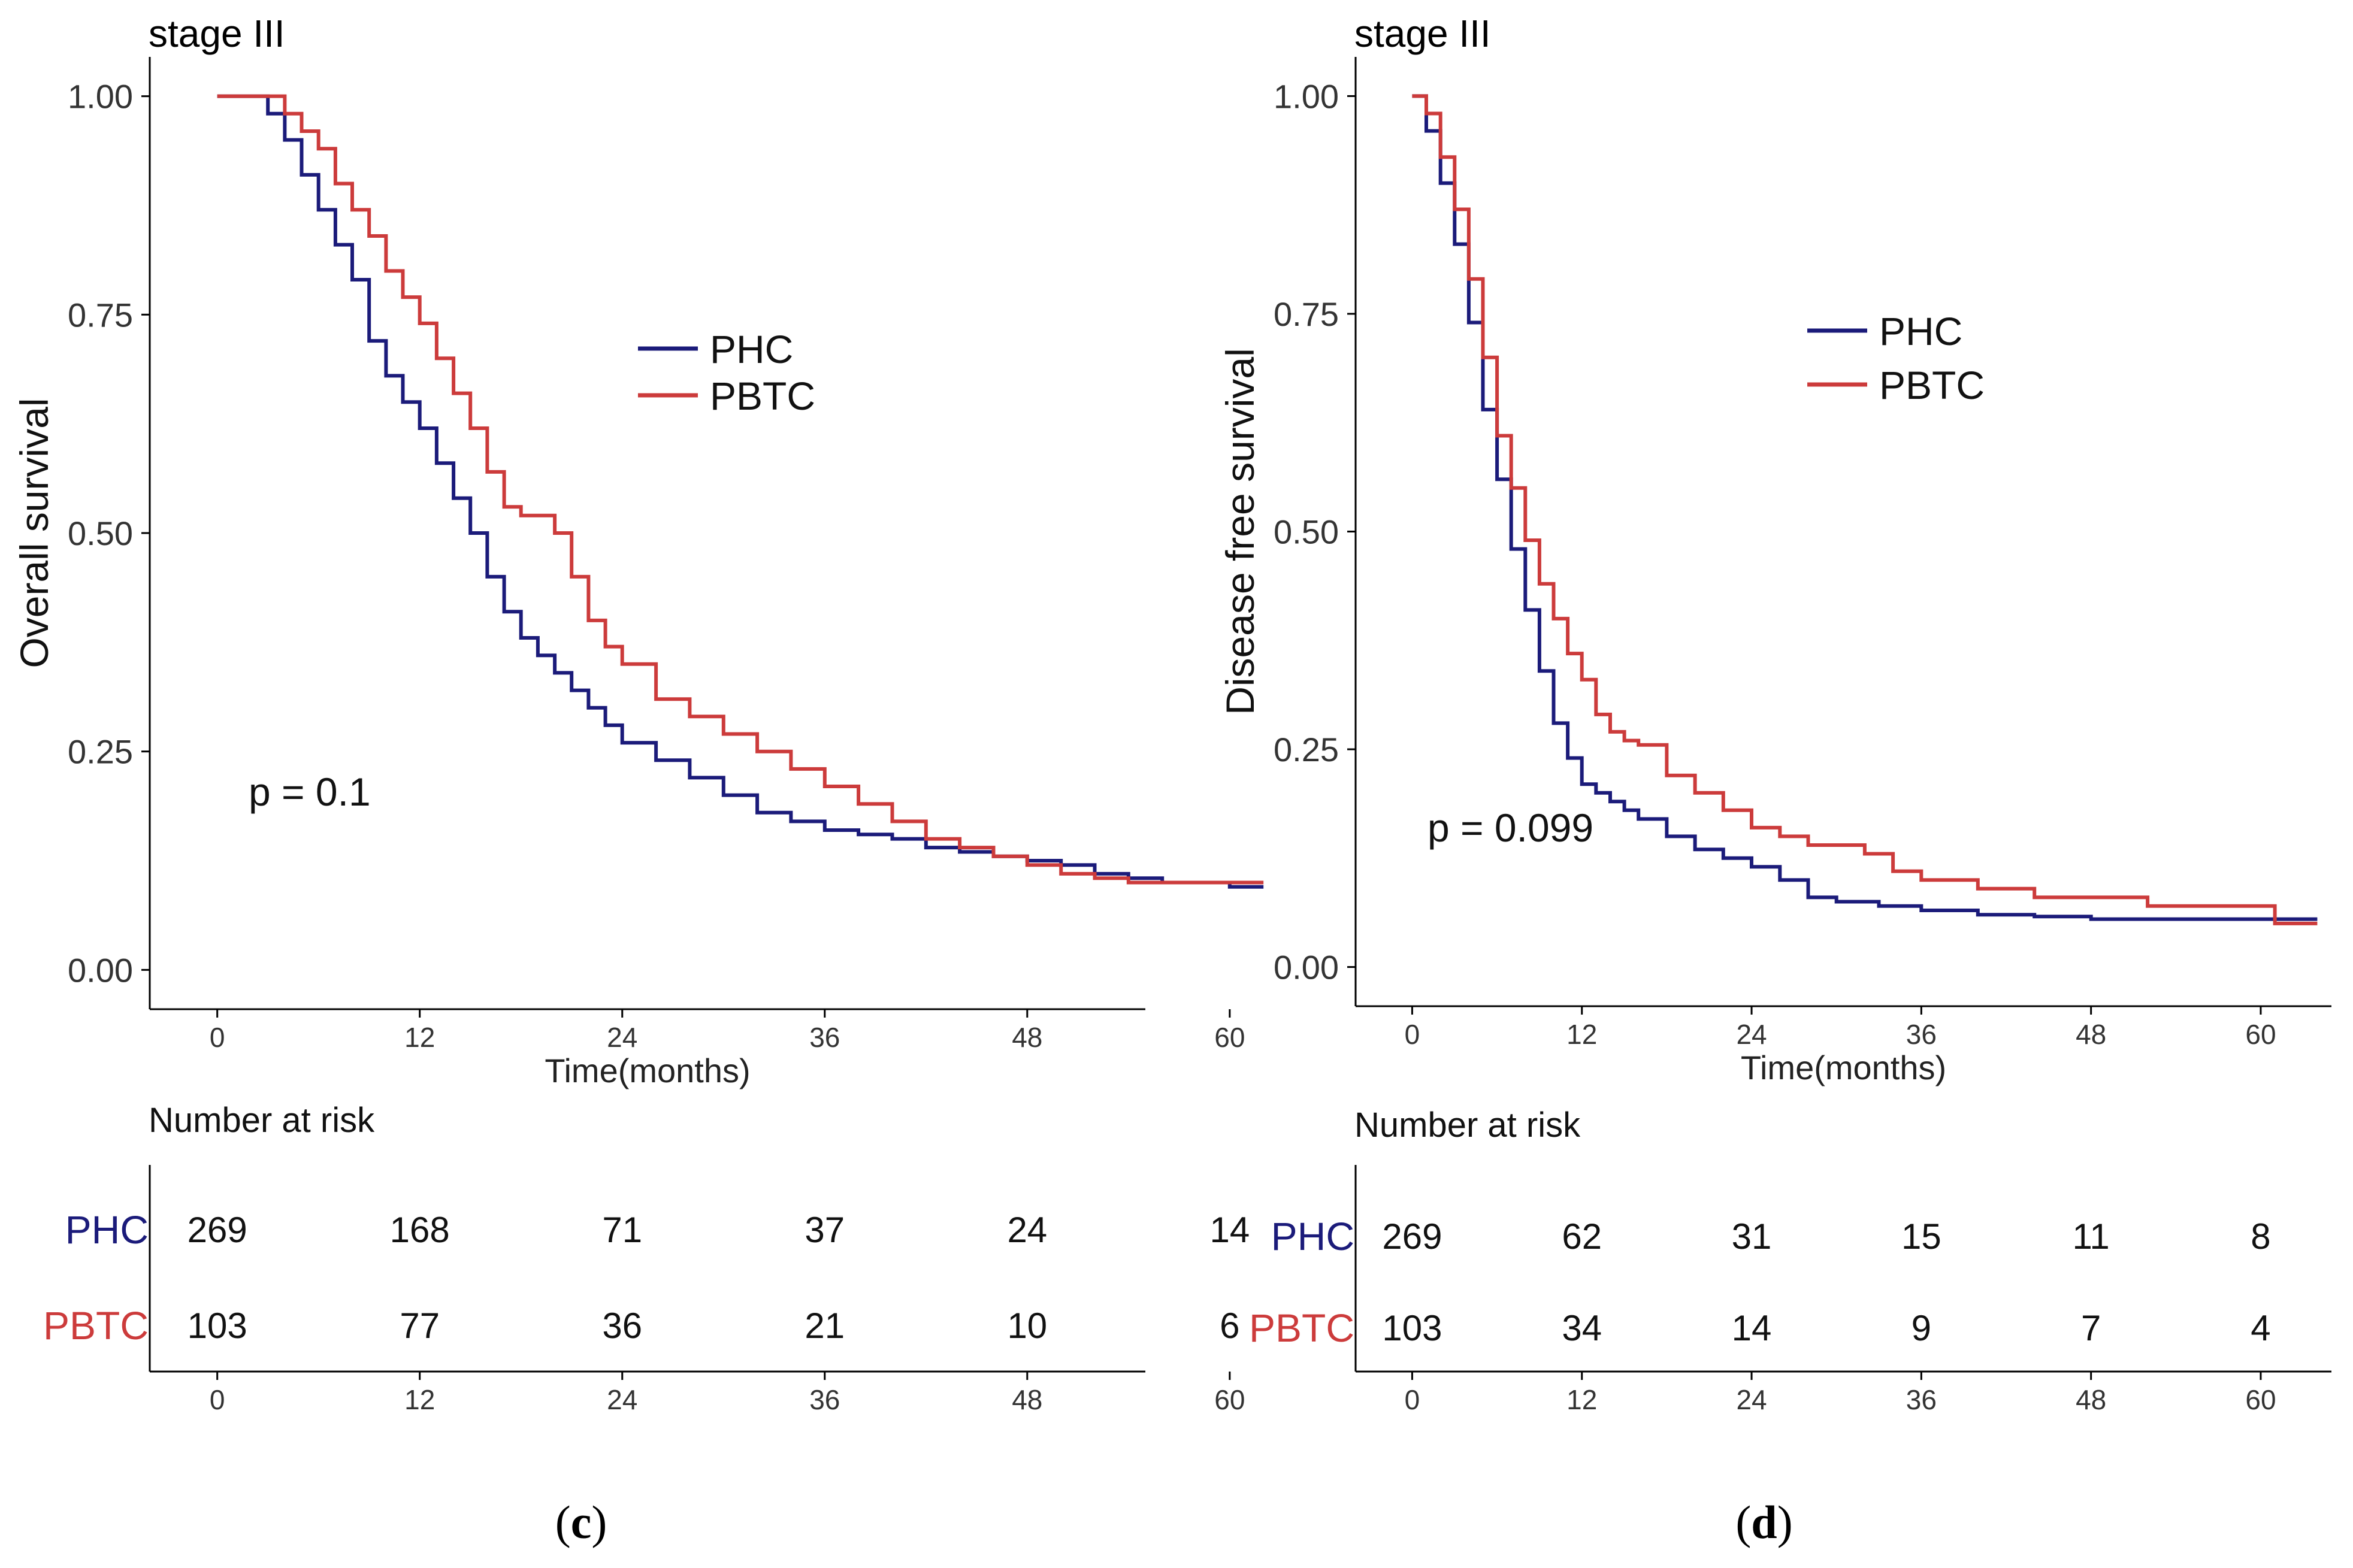  Describe the element at coordinates (2091, 1236) in the screenshot. I see `panel-d-risk-value: 11` at that location.